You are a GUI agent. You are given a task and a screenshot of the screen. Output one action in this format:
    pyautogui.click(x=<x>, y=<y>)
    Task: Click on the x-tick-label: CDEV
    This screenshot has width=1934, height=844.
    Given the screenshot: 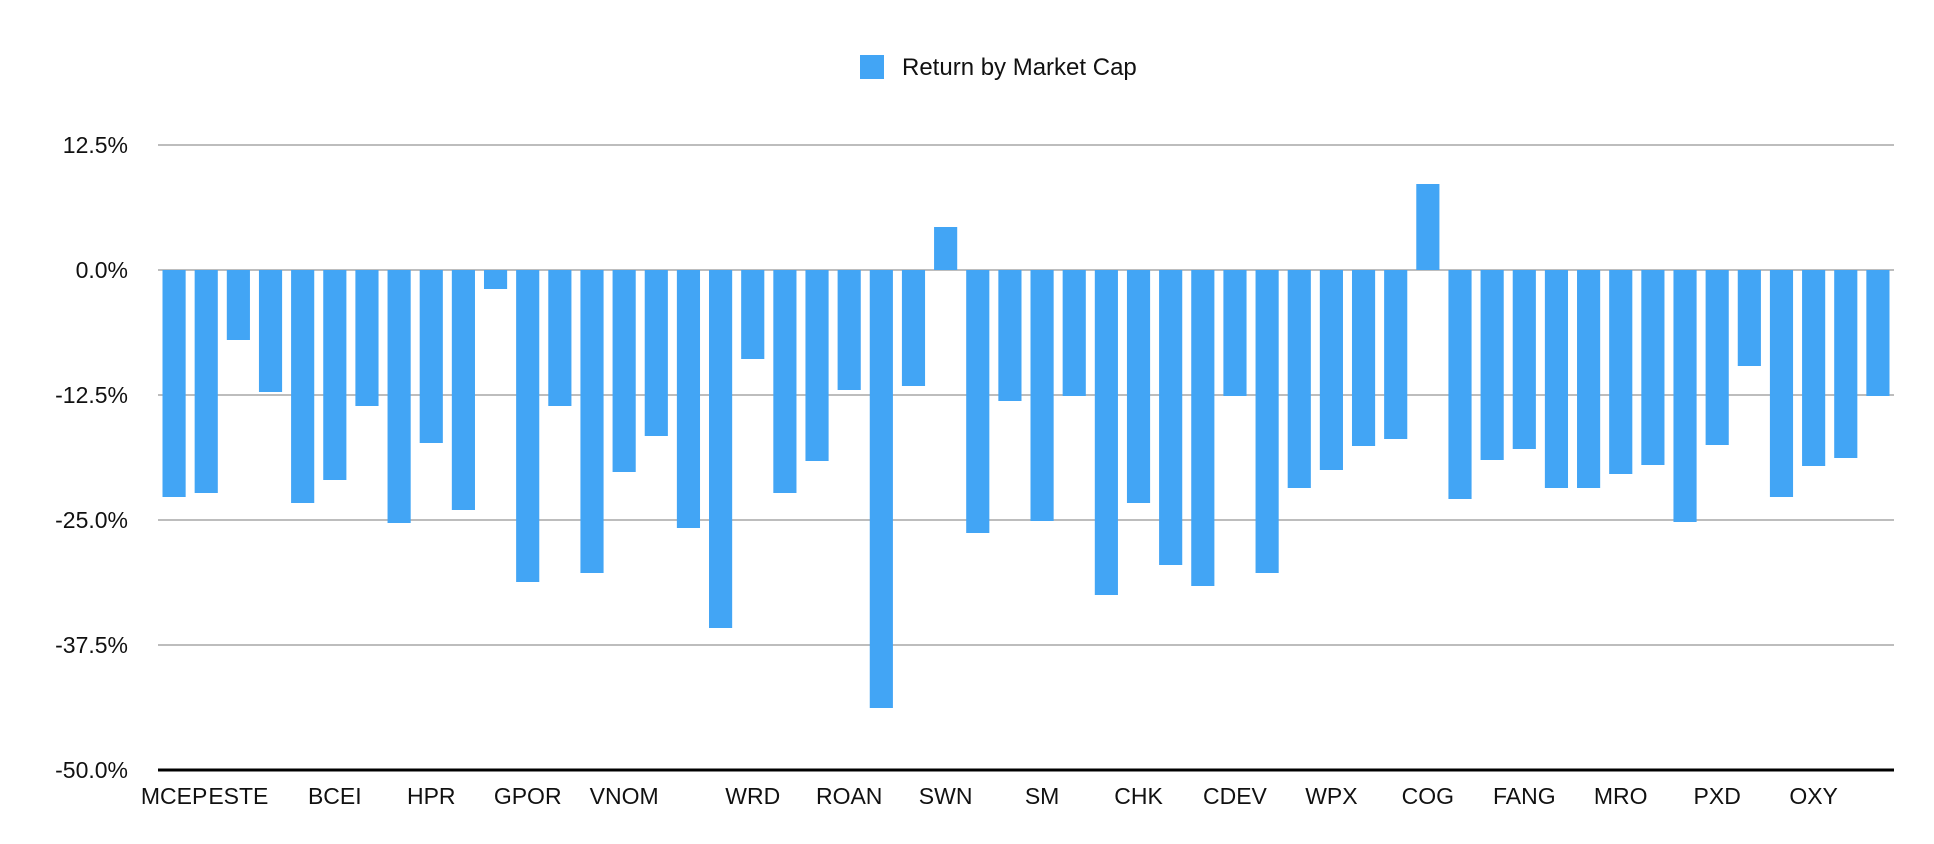 What is the action you would take?
    pyautogui.click(x=1235, y=796)
    